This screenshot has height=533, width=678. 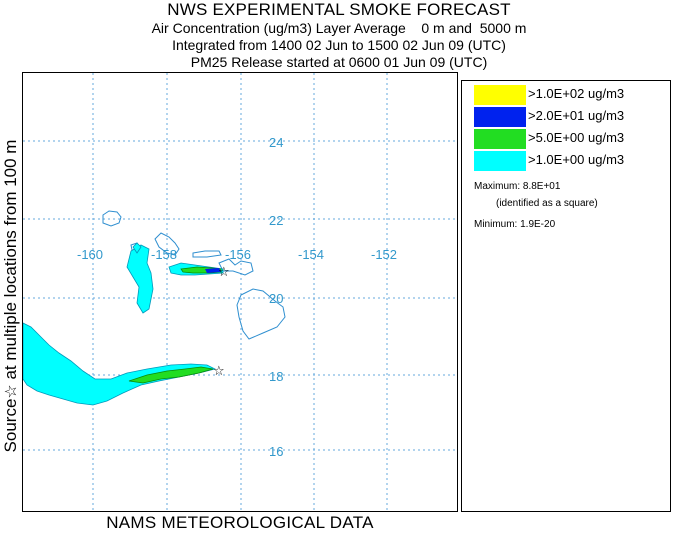 What do you see at coordinates (500, 95) in the screenshot?
I see `legend-swatch-yellow` at bounding box center [500, 95].